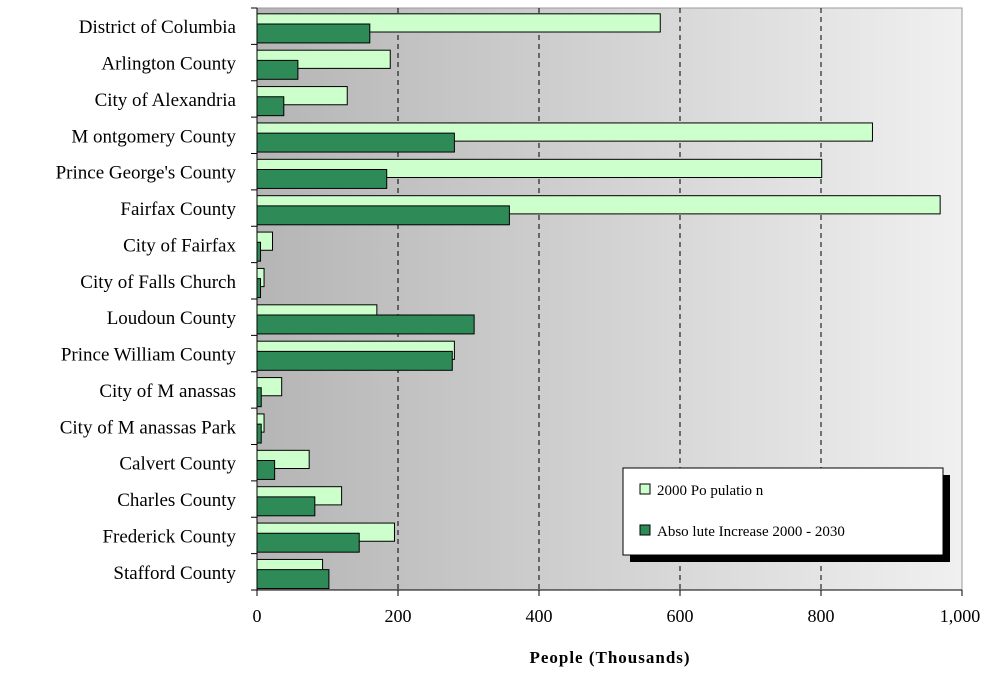 The image size is (992, 673). What do you see at coordinates (539, 616) in the screenshot?
I see `x-tick-label: 400` at bounding box center [539, 616].